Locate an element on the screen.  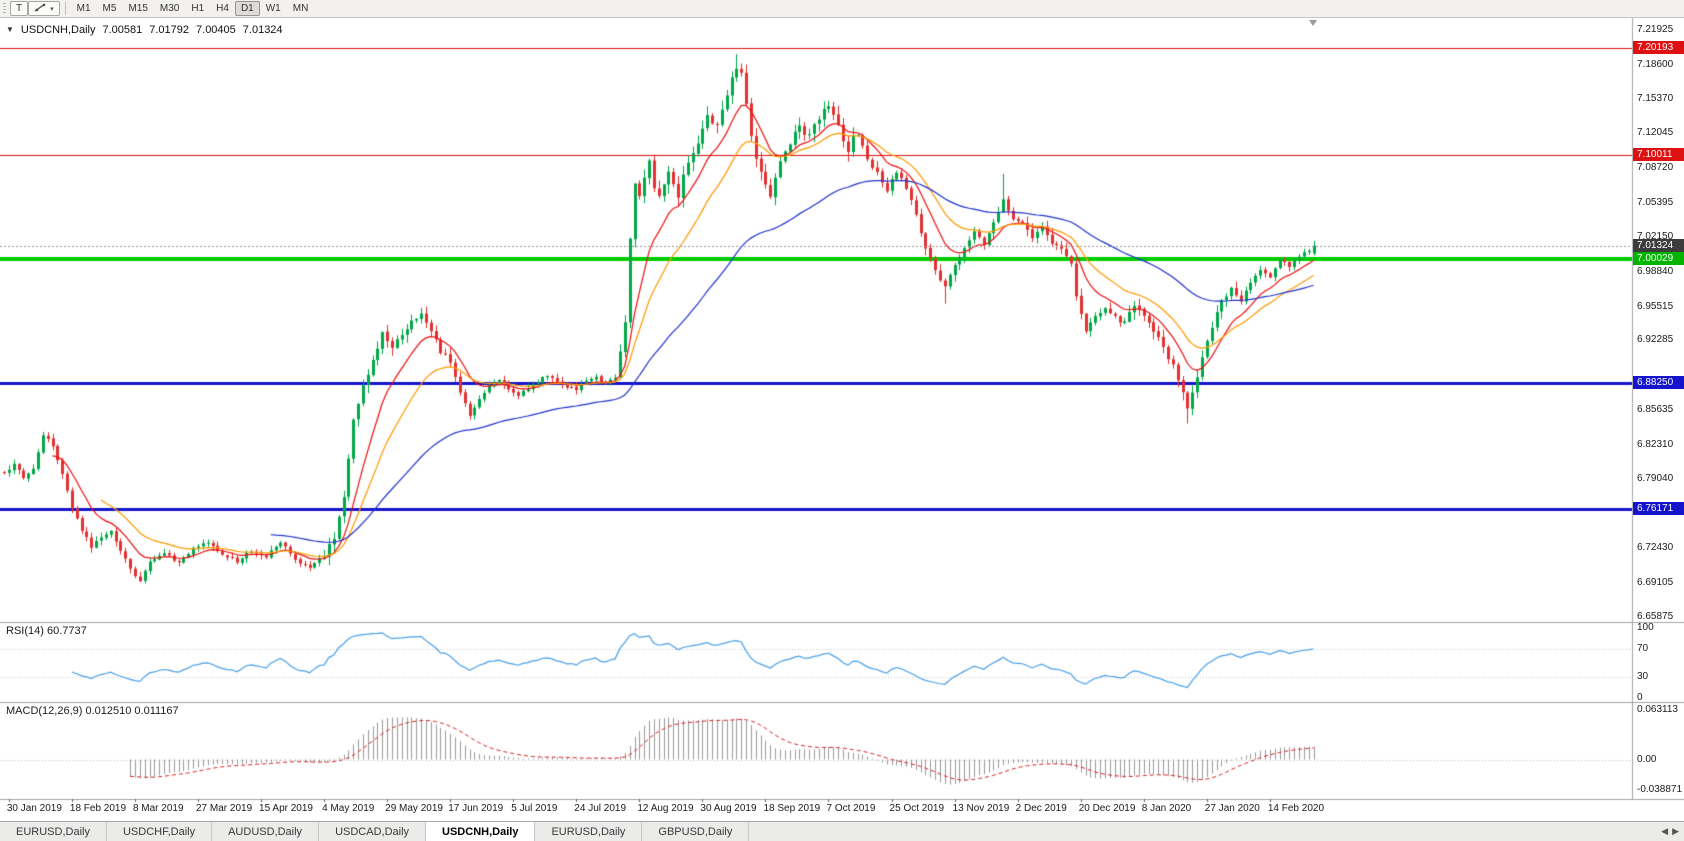
date-tick-label: 25 Oct 2019 is located at coordinates (917, 808).